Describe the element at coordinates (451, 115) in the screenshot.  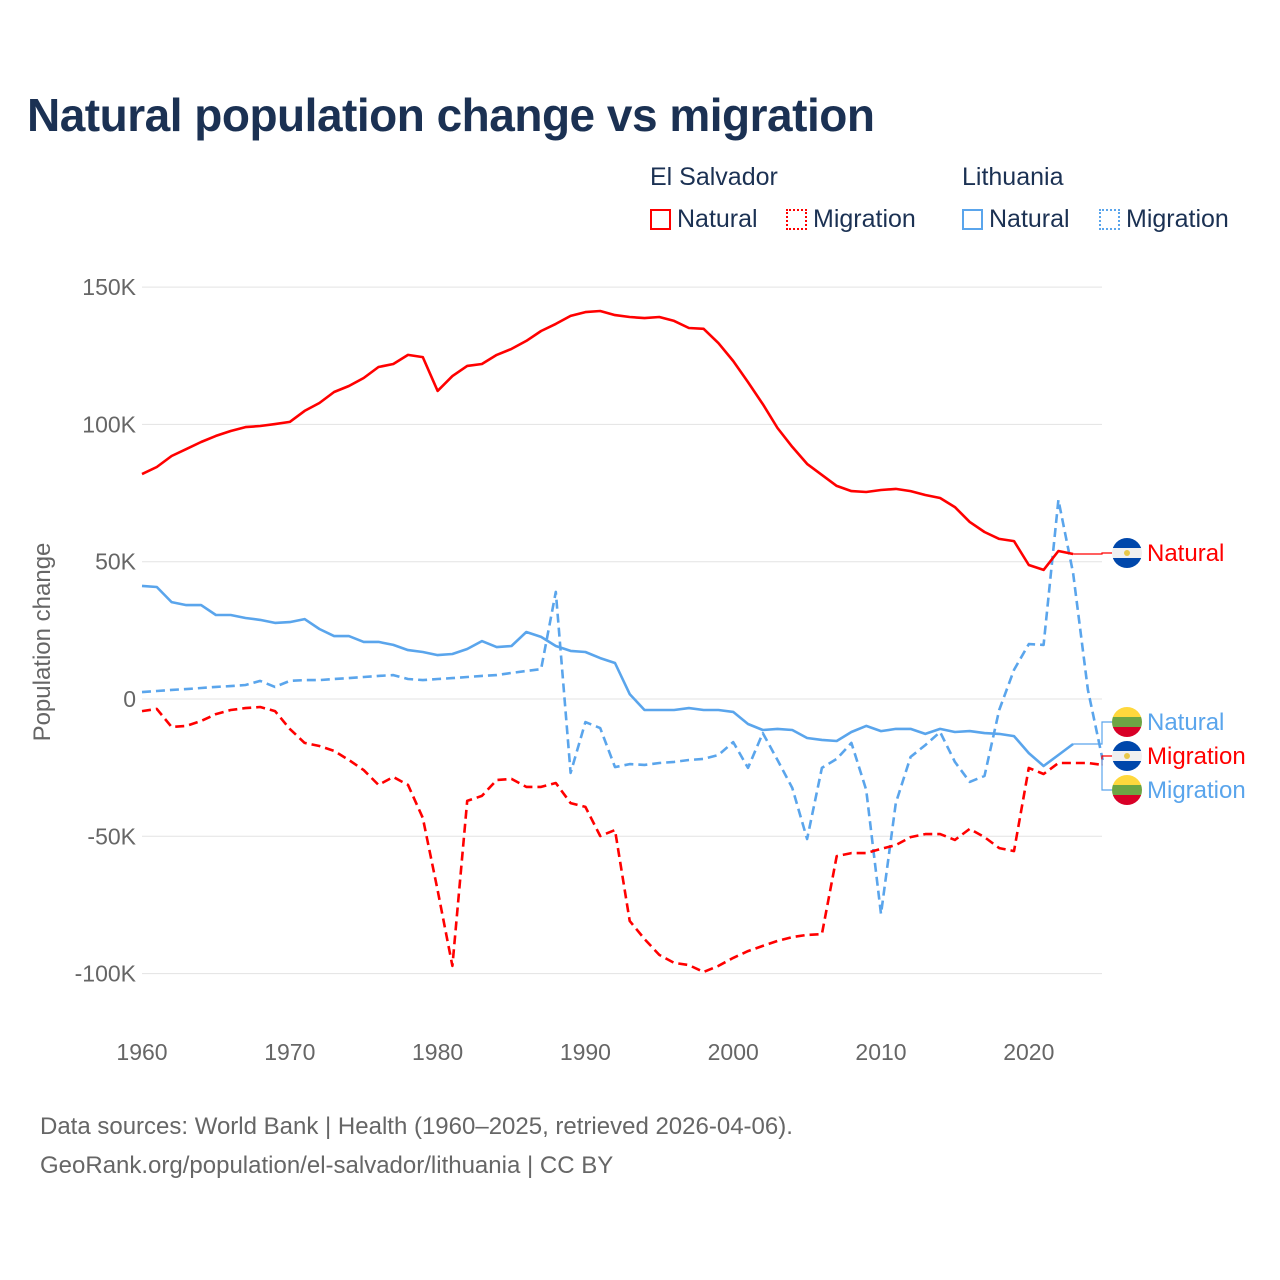
I see `chart-title: Natural population change vs migration` at that location.